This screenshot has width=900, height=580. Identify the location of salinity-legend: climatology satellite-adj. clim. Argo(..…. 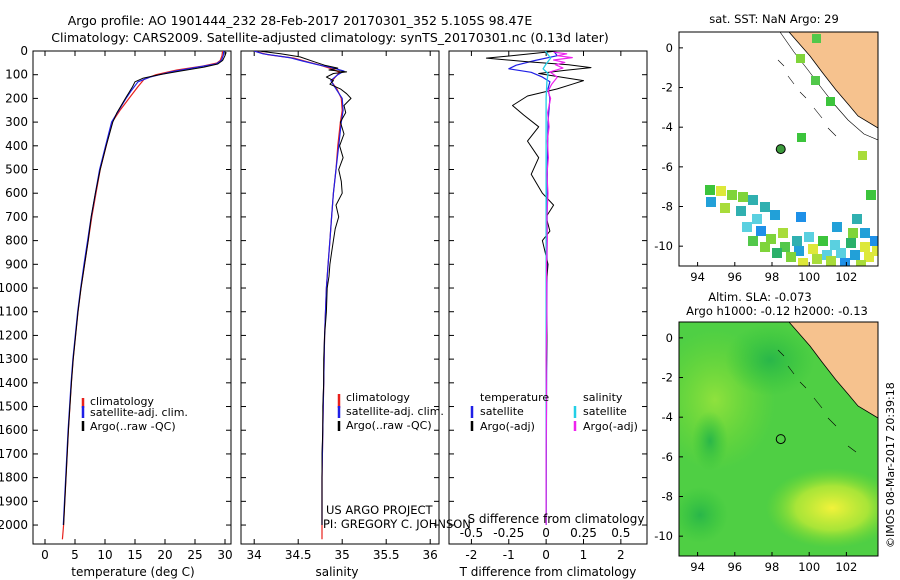
(390, 411).